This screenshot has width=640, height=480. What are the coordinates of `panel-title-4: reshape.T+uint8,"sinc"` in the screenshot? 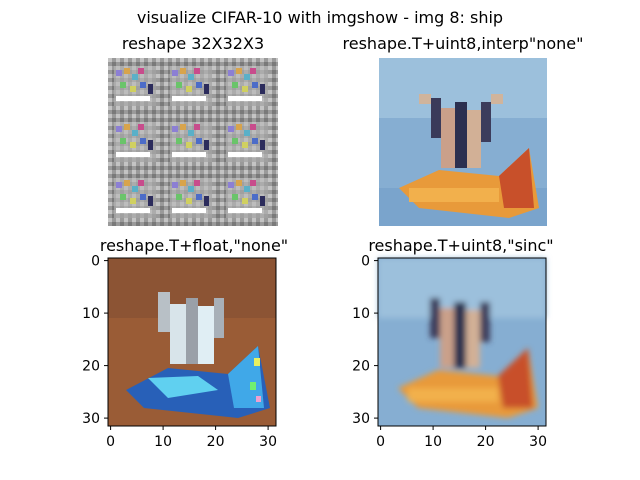 It's located at (461, 245).